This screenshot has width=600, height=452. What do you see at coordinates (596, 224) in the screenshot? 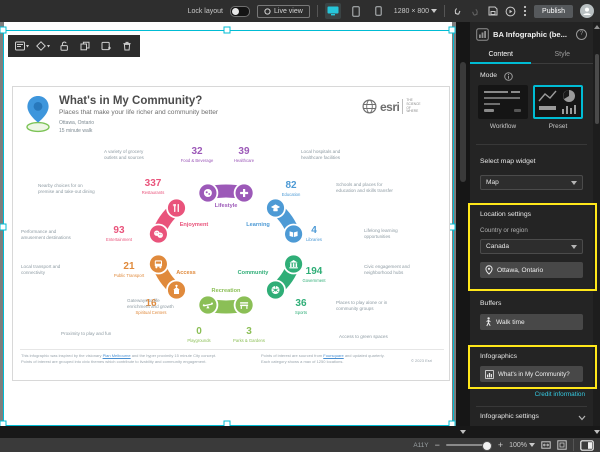
I see `panel-scrollbar` at bounding box center [596, 224].